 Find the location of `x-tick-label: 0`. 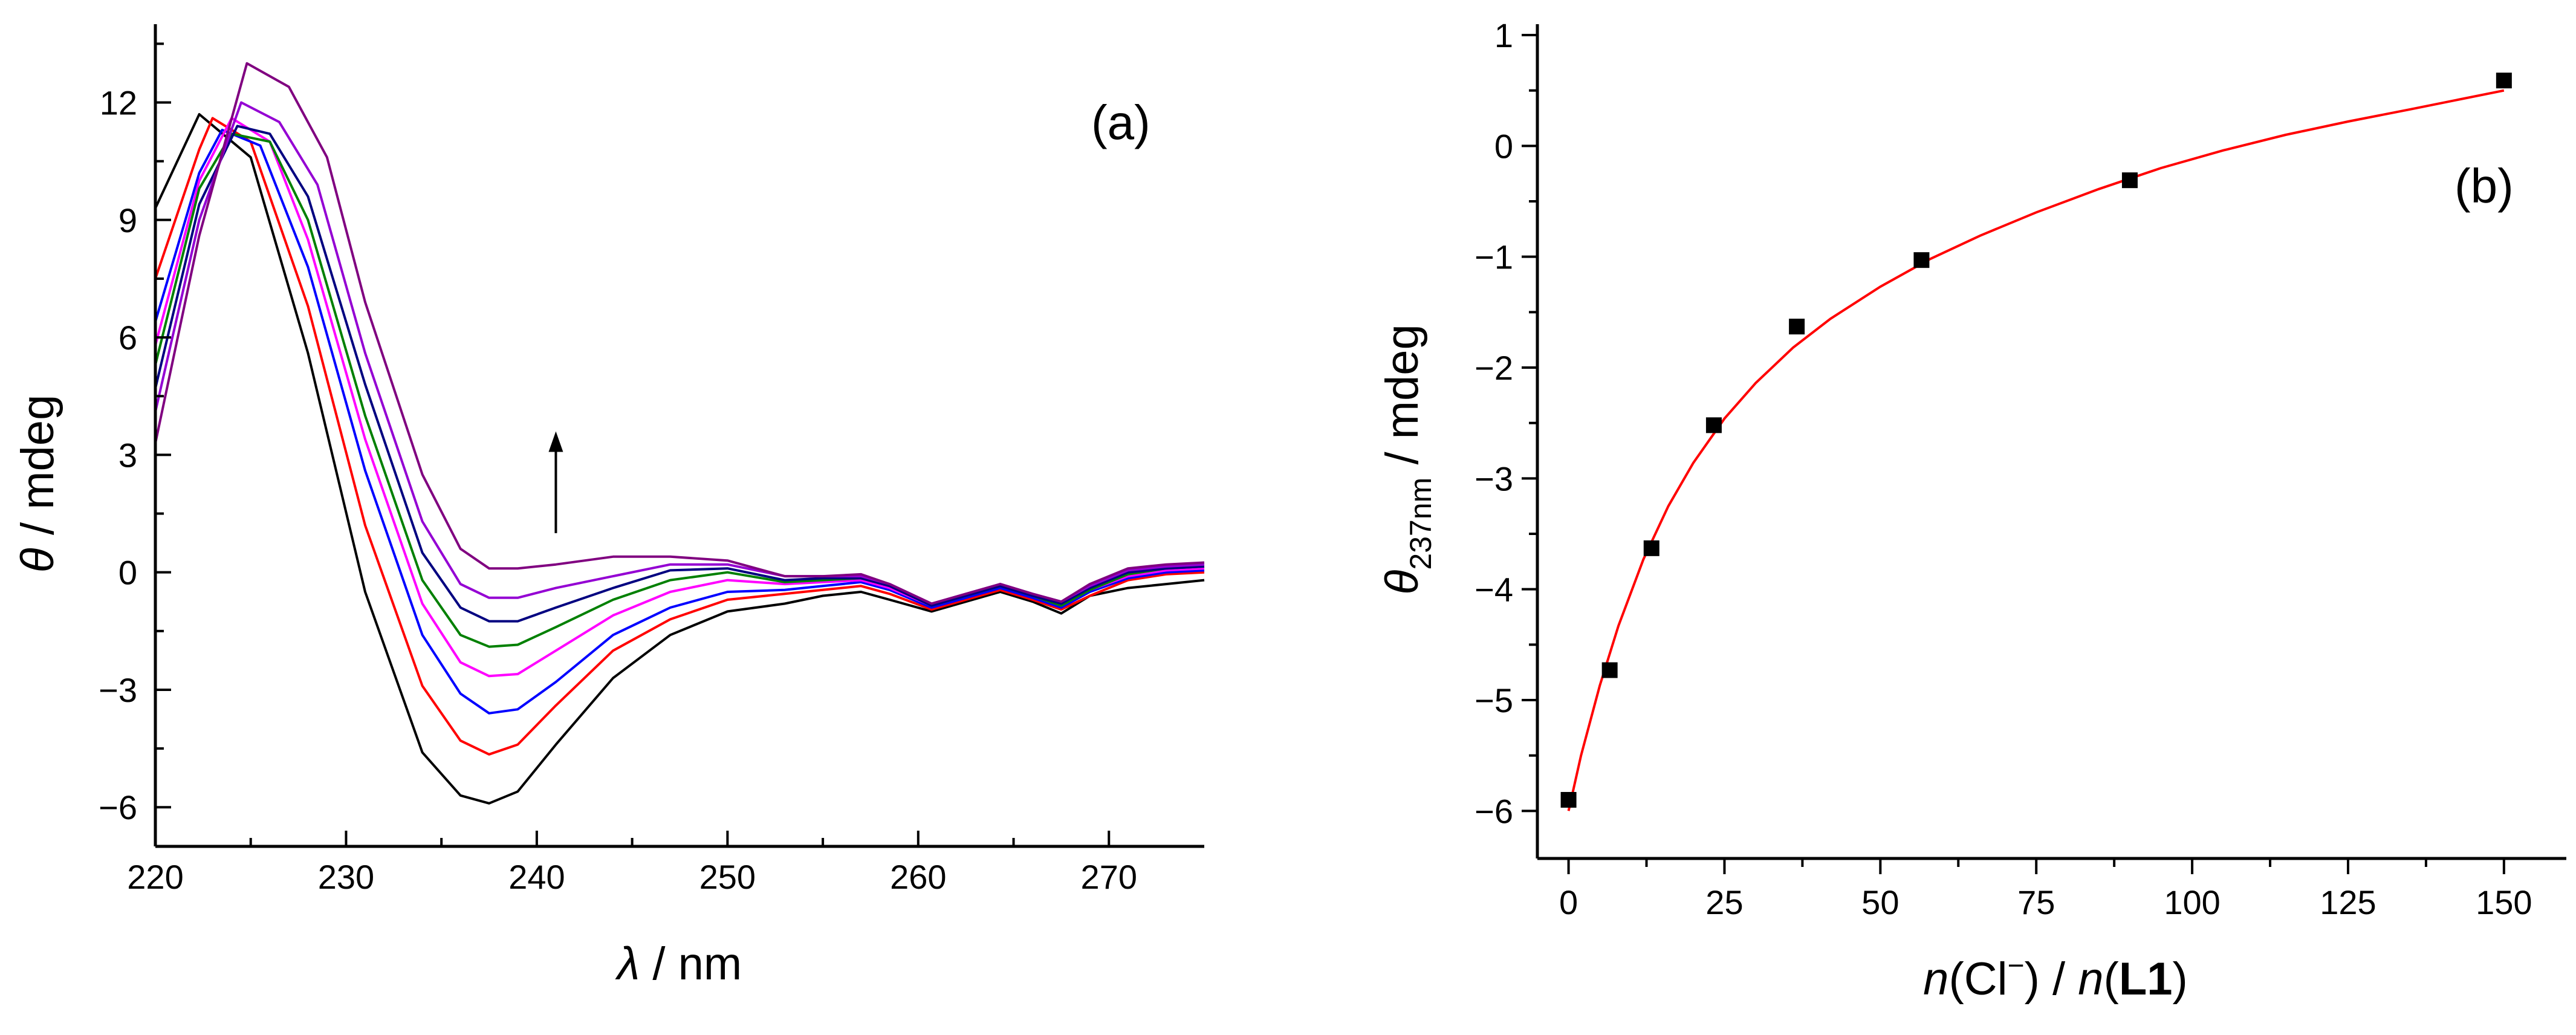

x-tick-label: 0 is located at coordinates (1569, 902).